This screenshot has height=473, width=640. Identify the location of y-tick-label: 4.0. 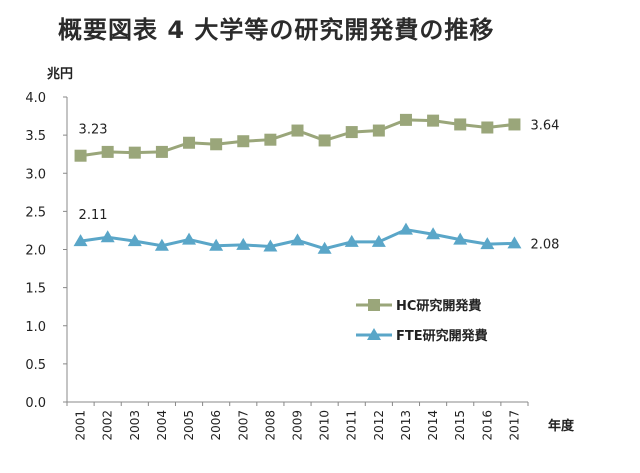
(35, 98).